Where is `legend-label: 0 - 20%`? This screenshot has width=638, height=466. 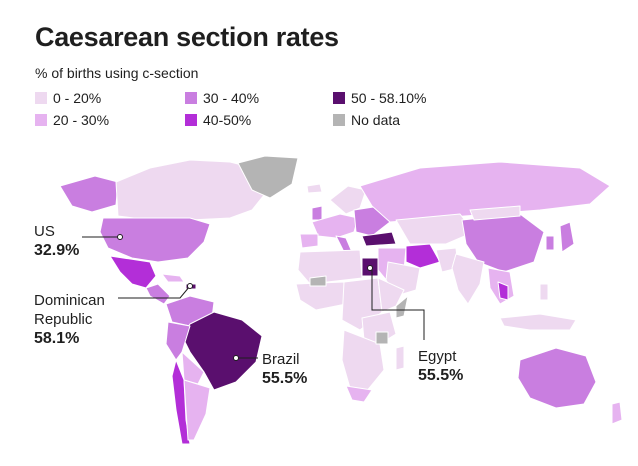 legend-label: 0 - 20% is located at coordinates (77, 98).